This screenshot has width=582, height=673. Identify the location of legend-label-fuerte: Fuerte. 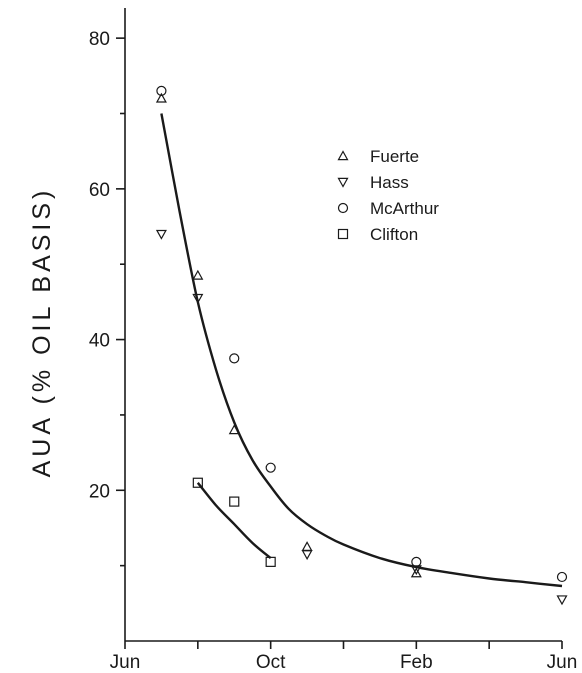
(394, 156).